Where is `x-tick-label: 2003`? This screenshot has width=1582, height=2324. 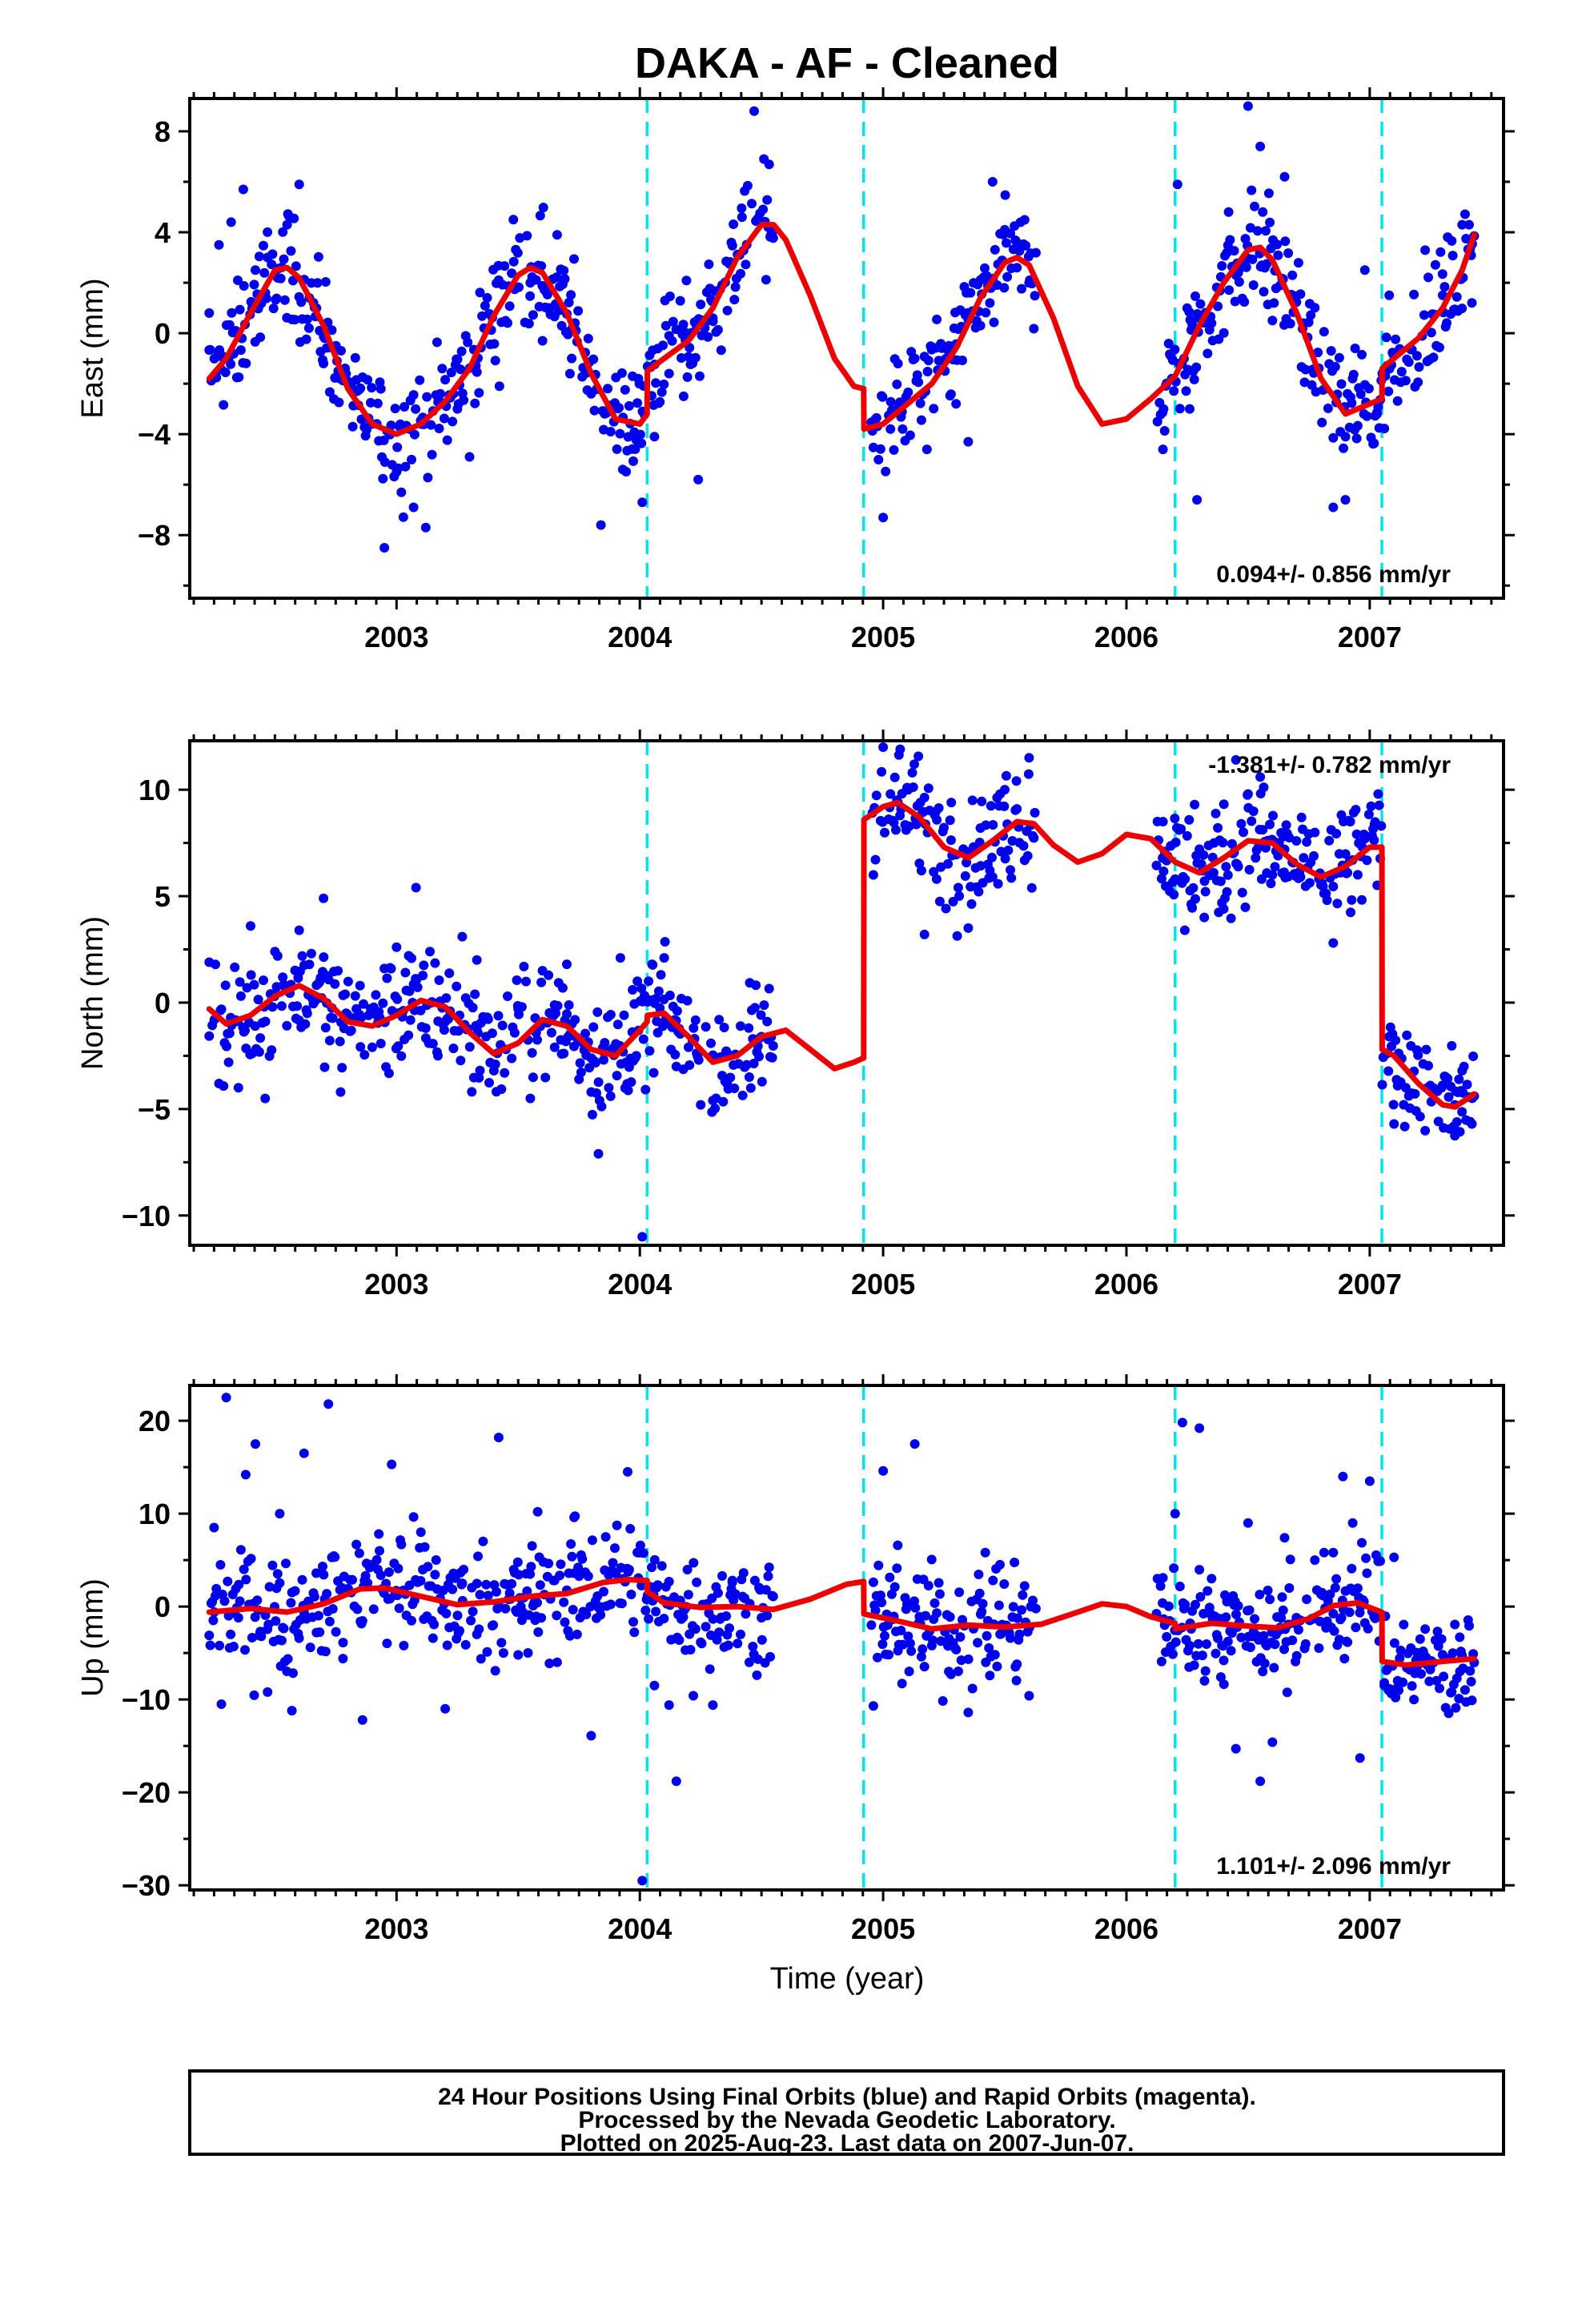
x-tick-label: 2003 is located at coordinates (396, 1929).